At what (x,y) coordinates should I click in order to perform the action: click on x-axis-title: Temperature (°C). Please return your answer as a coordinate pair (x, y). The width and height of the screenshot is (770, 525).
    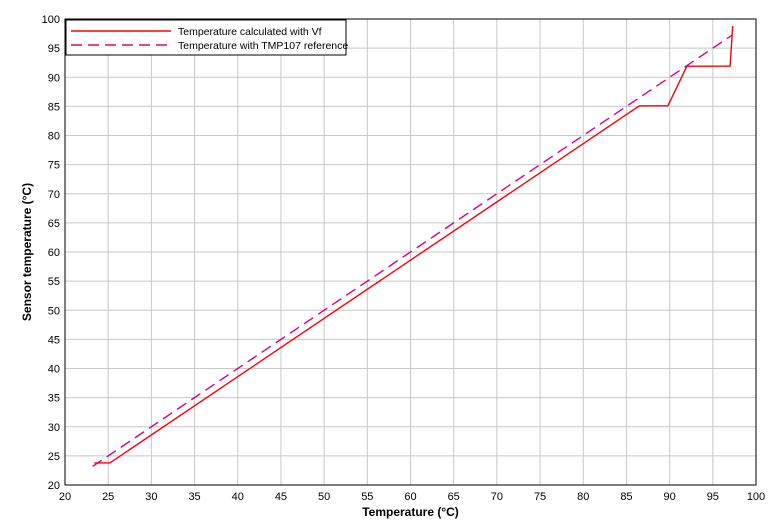
    Looking at the image, I should click on (410, 512).